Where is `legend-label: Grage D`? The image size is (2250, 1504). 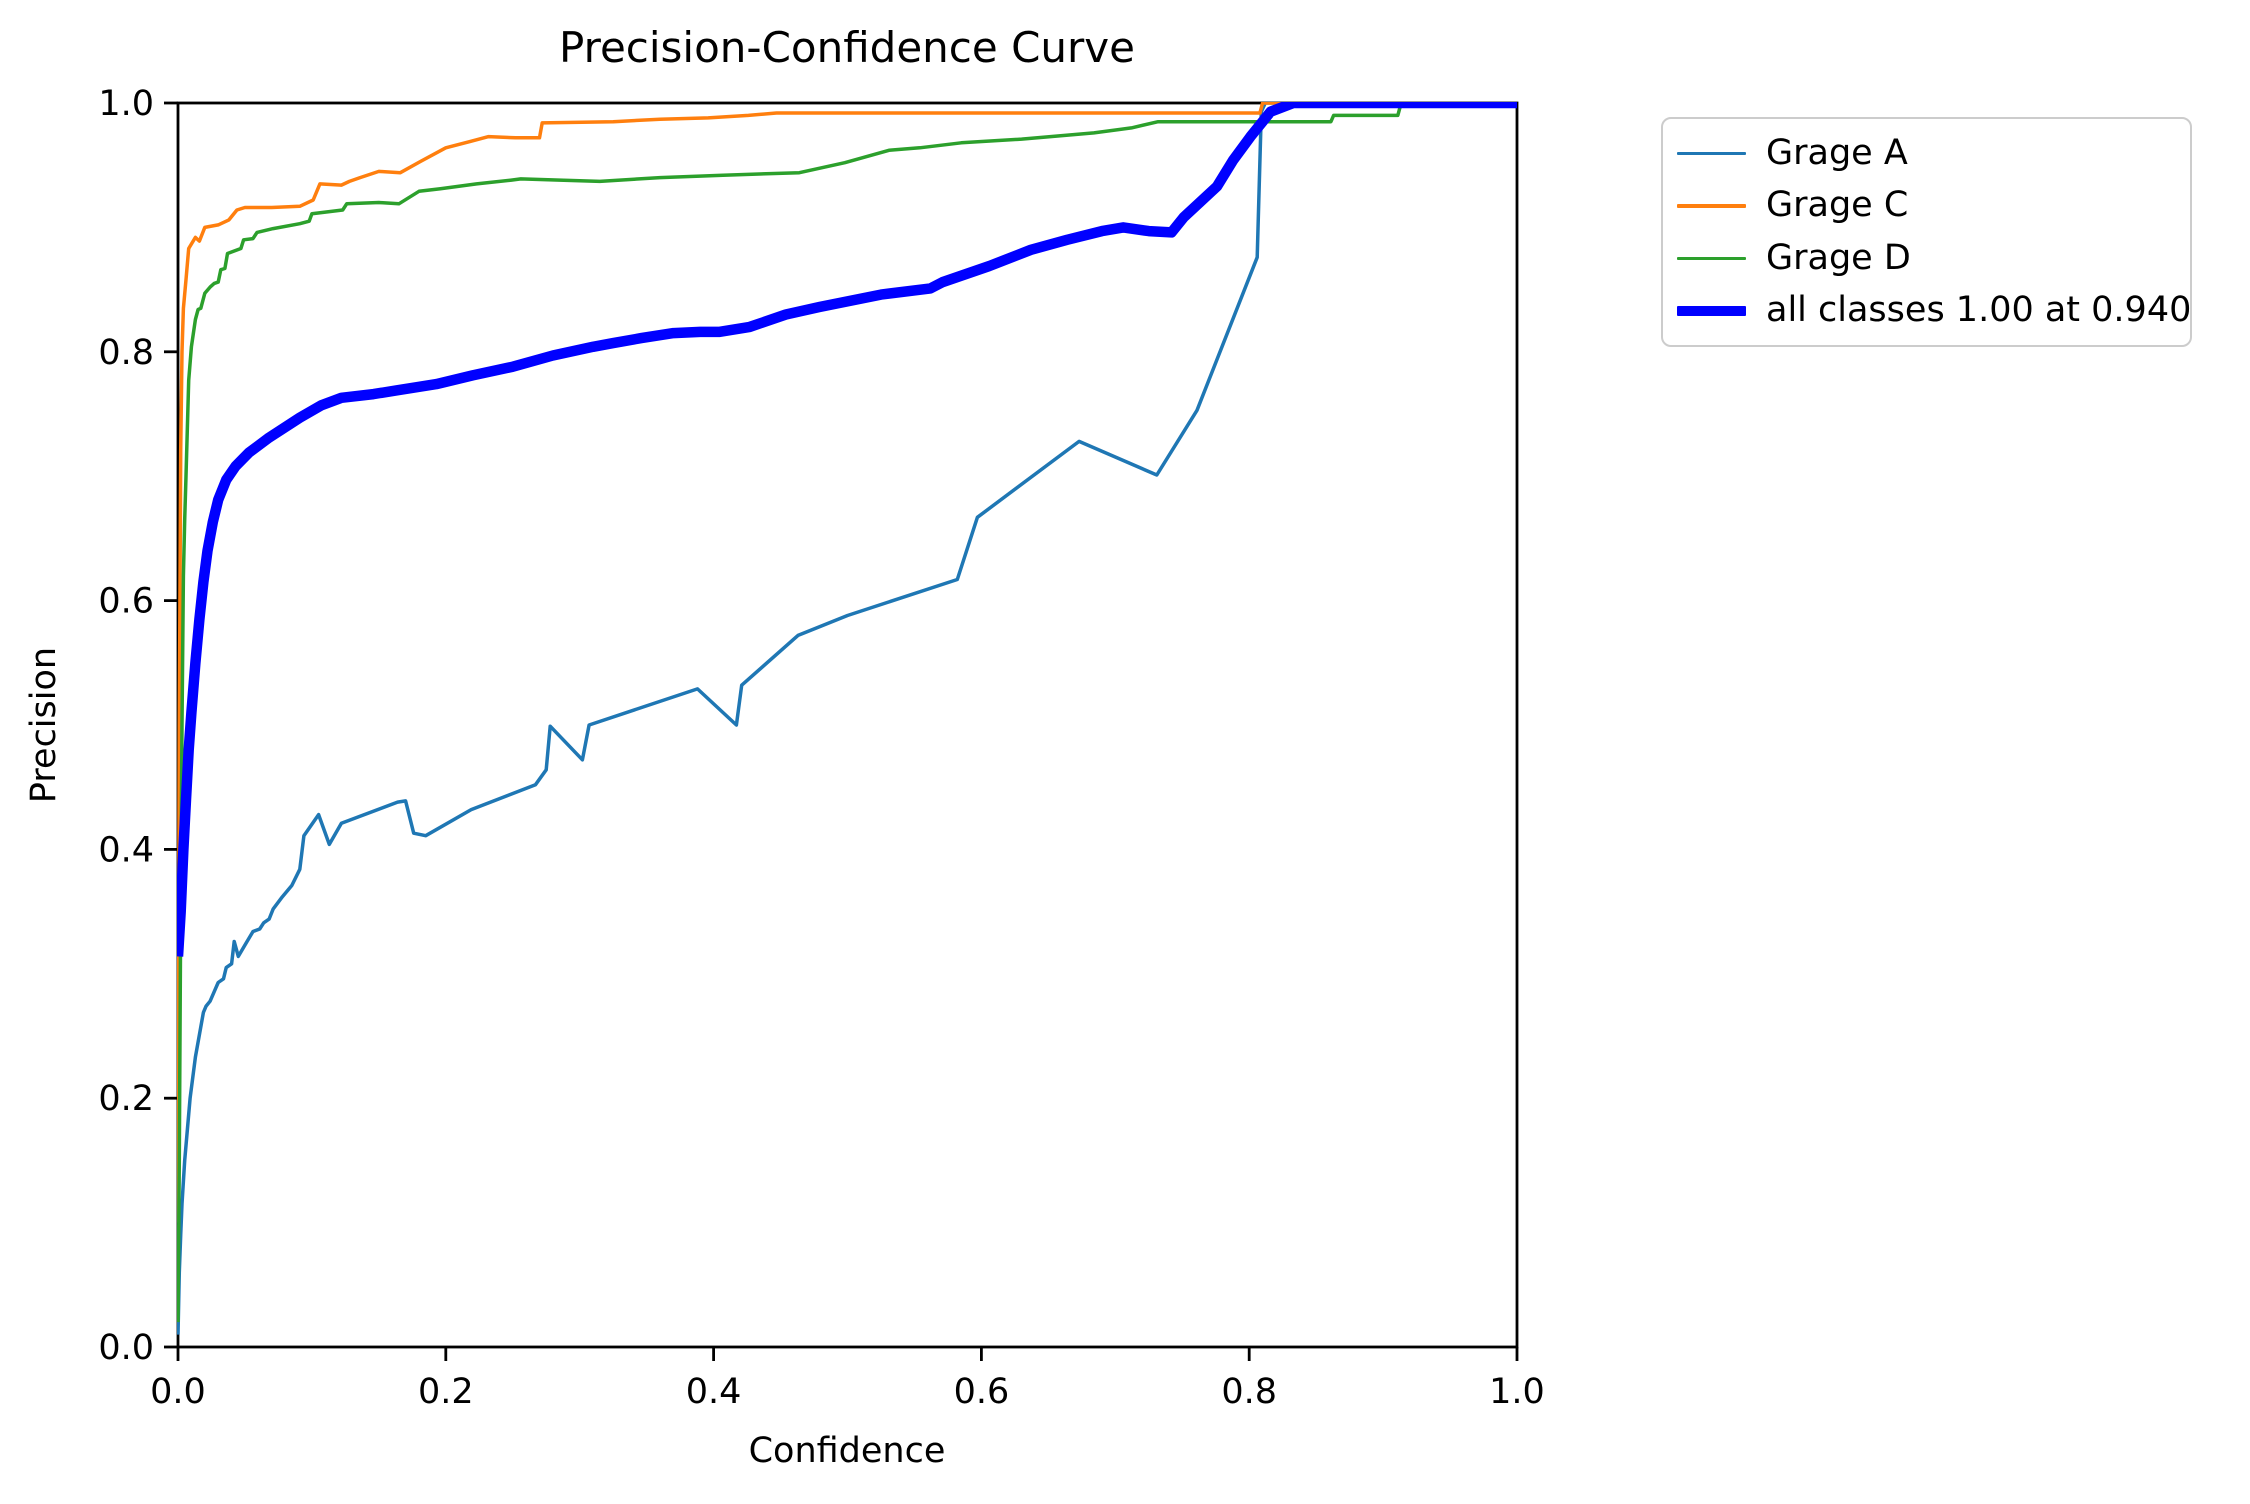
legend-label: Grage D is located at coordinates (1838, 257).